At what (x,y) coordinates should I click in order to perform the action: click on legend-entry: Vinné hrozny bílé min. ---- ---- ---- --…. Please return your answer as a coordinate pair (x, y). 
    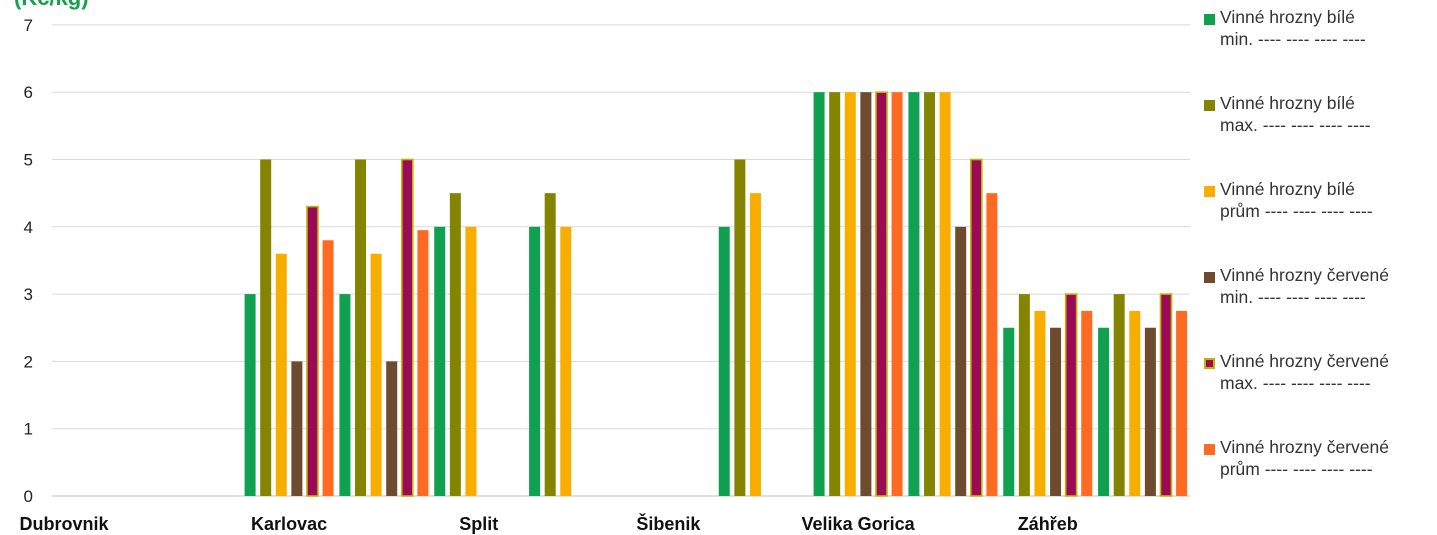
    Looking at the image, I should click on (1319, 49).